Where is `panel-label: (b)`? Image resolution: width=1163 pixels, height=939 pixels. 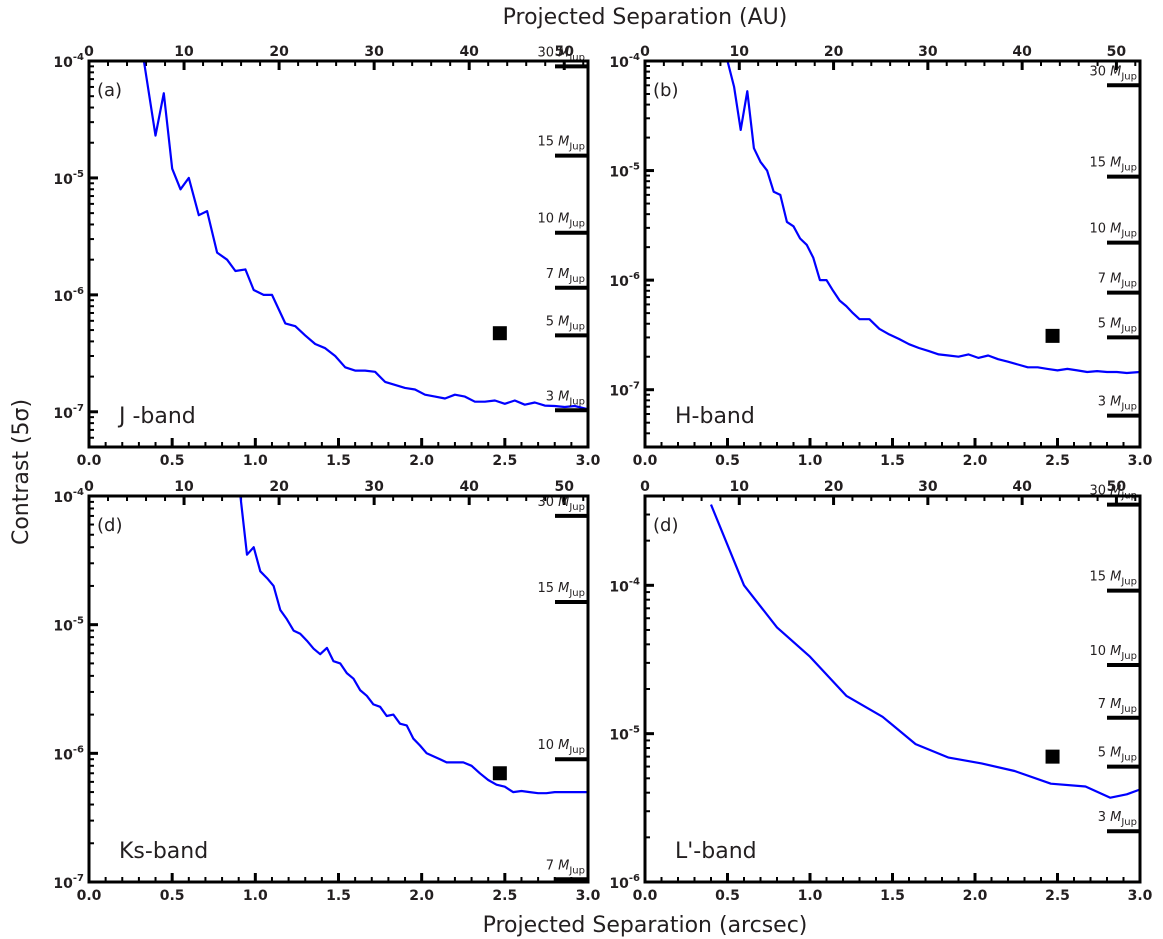 panel-label: (b) is located at coordinates (665, 90).